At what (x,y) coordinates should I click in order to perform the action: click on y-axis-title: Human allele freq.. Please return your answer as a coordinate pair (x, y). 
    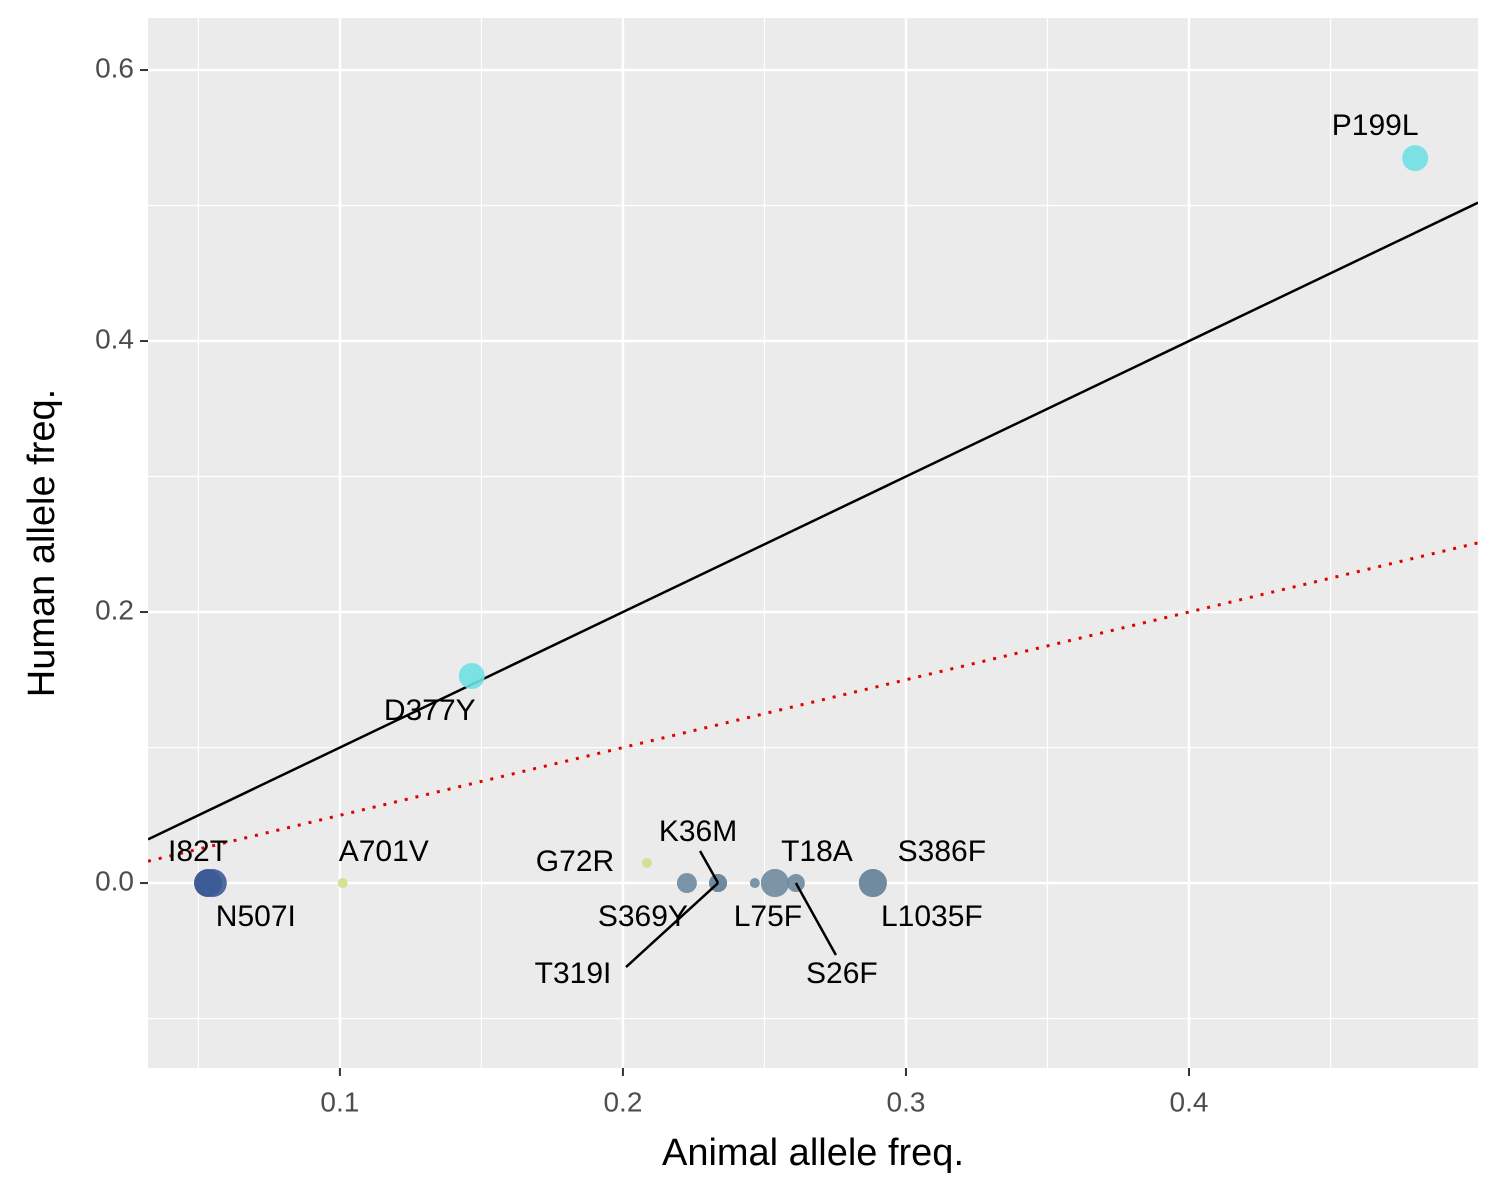
    Looking at the image, I should click on (42, 543).